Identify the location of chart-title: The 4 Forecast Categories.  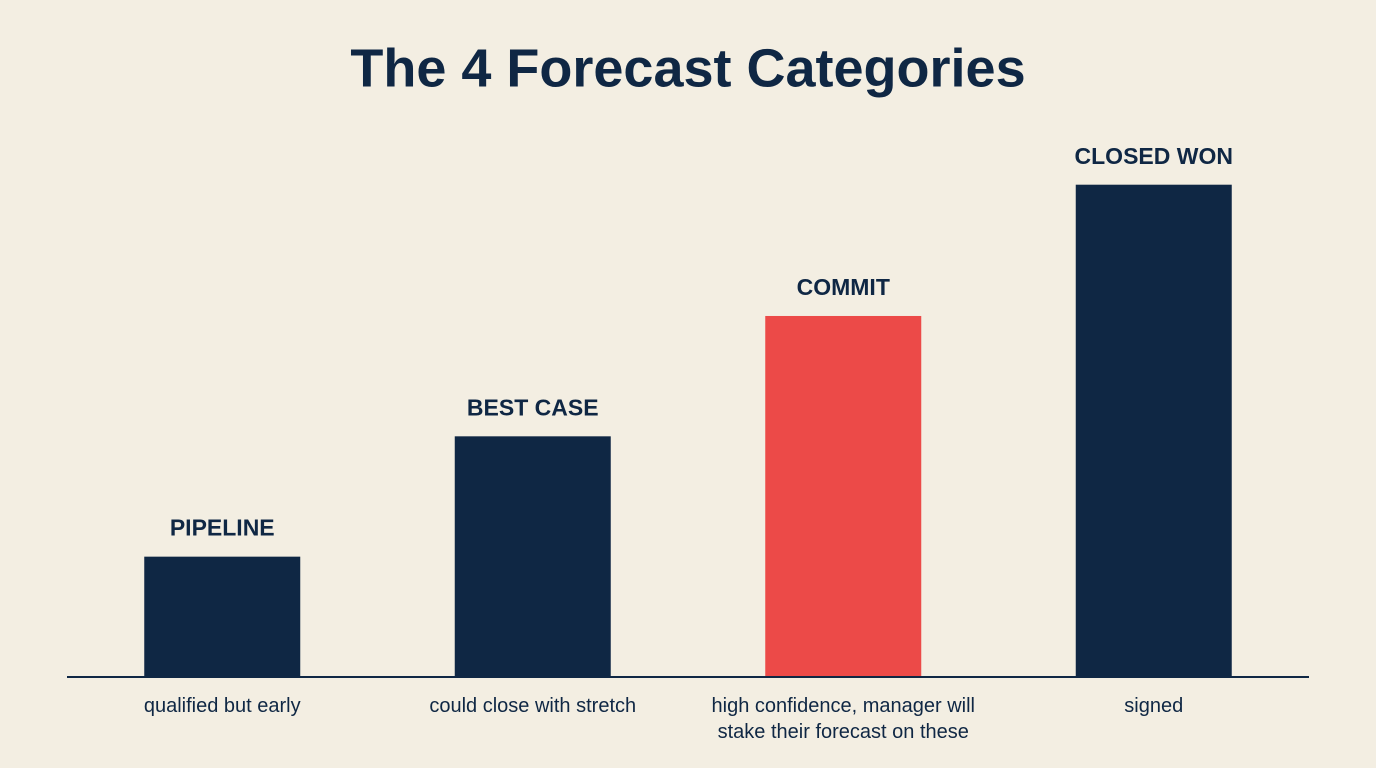
(687, 68).